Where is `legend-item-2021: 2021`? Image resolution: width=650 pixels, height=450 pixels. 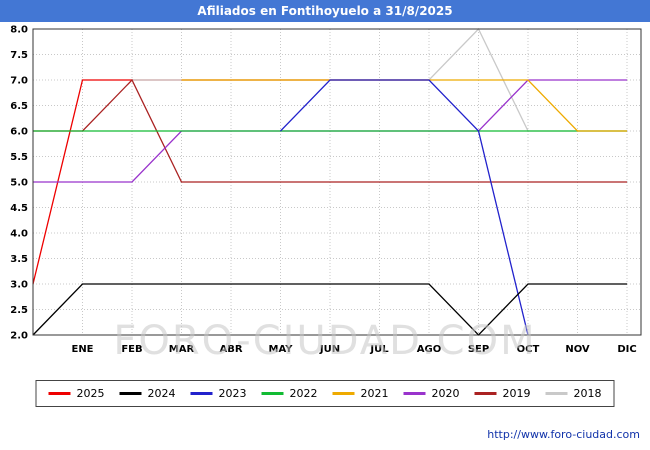
legend-item-2021: 2021 is located at coordinates (360, 393).